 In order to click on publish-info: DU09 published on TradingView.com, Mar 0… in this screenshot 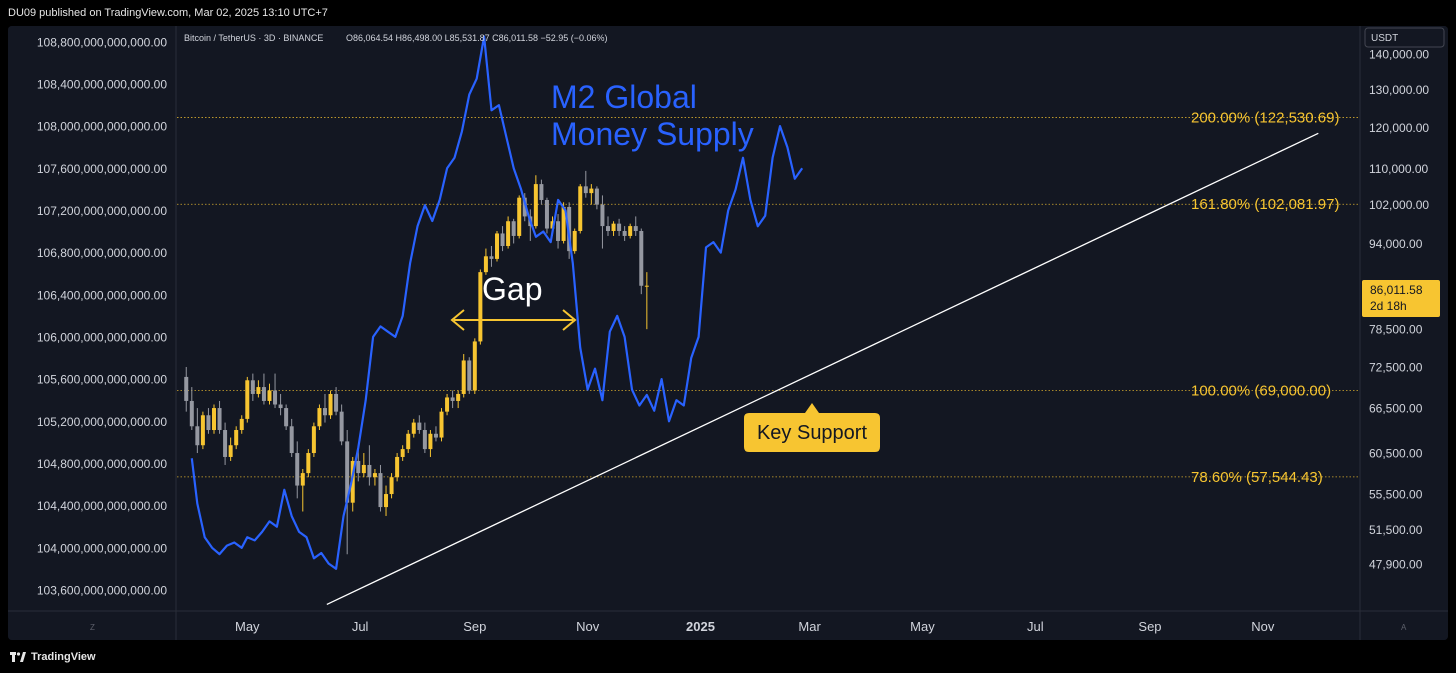, I will do `click(168, 13)`.